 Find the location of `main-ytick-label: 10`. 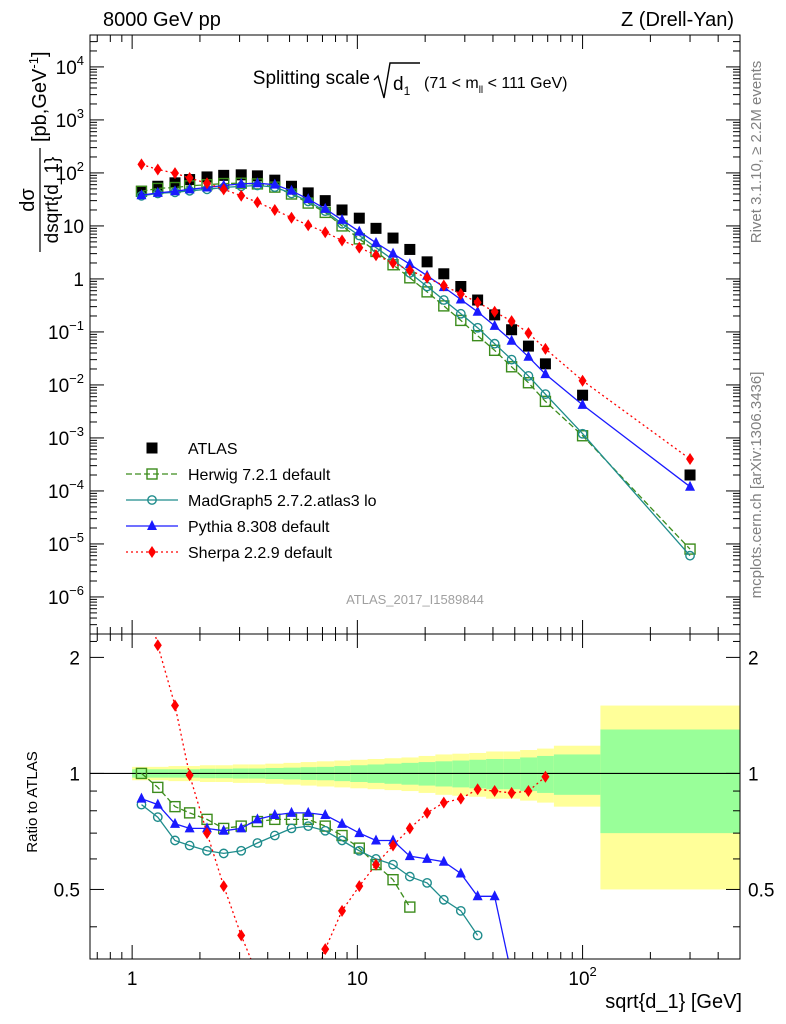

main-ytick-label: 10 is located at coordinates (73, 227).